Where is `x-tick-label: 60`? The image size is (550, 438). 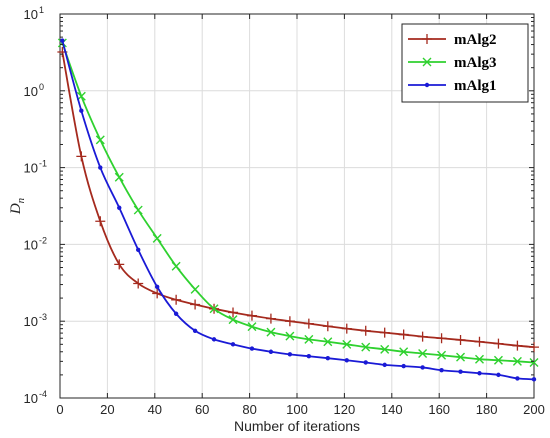
x-tick-label: 60 is located at coordinates (202, 409).